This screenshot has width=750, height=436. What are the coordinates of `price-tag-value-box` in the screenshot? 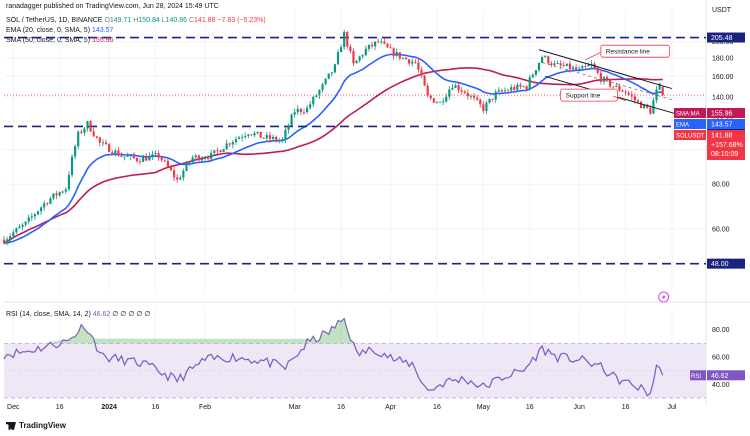 It's located at (726, 145).